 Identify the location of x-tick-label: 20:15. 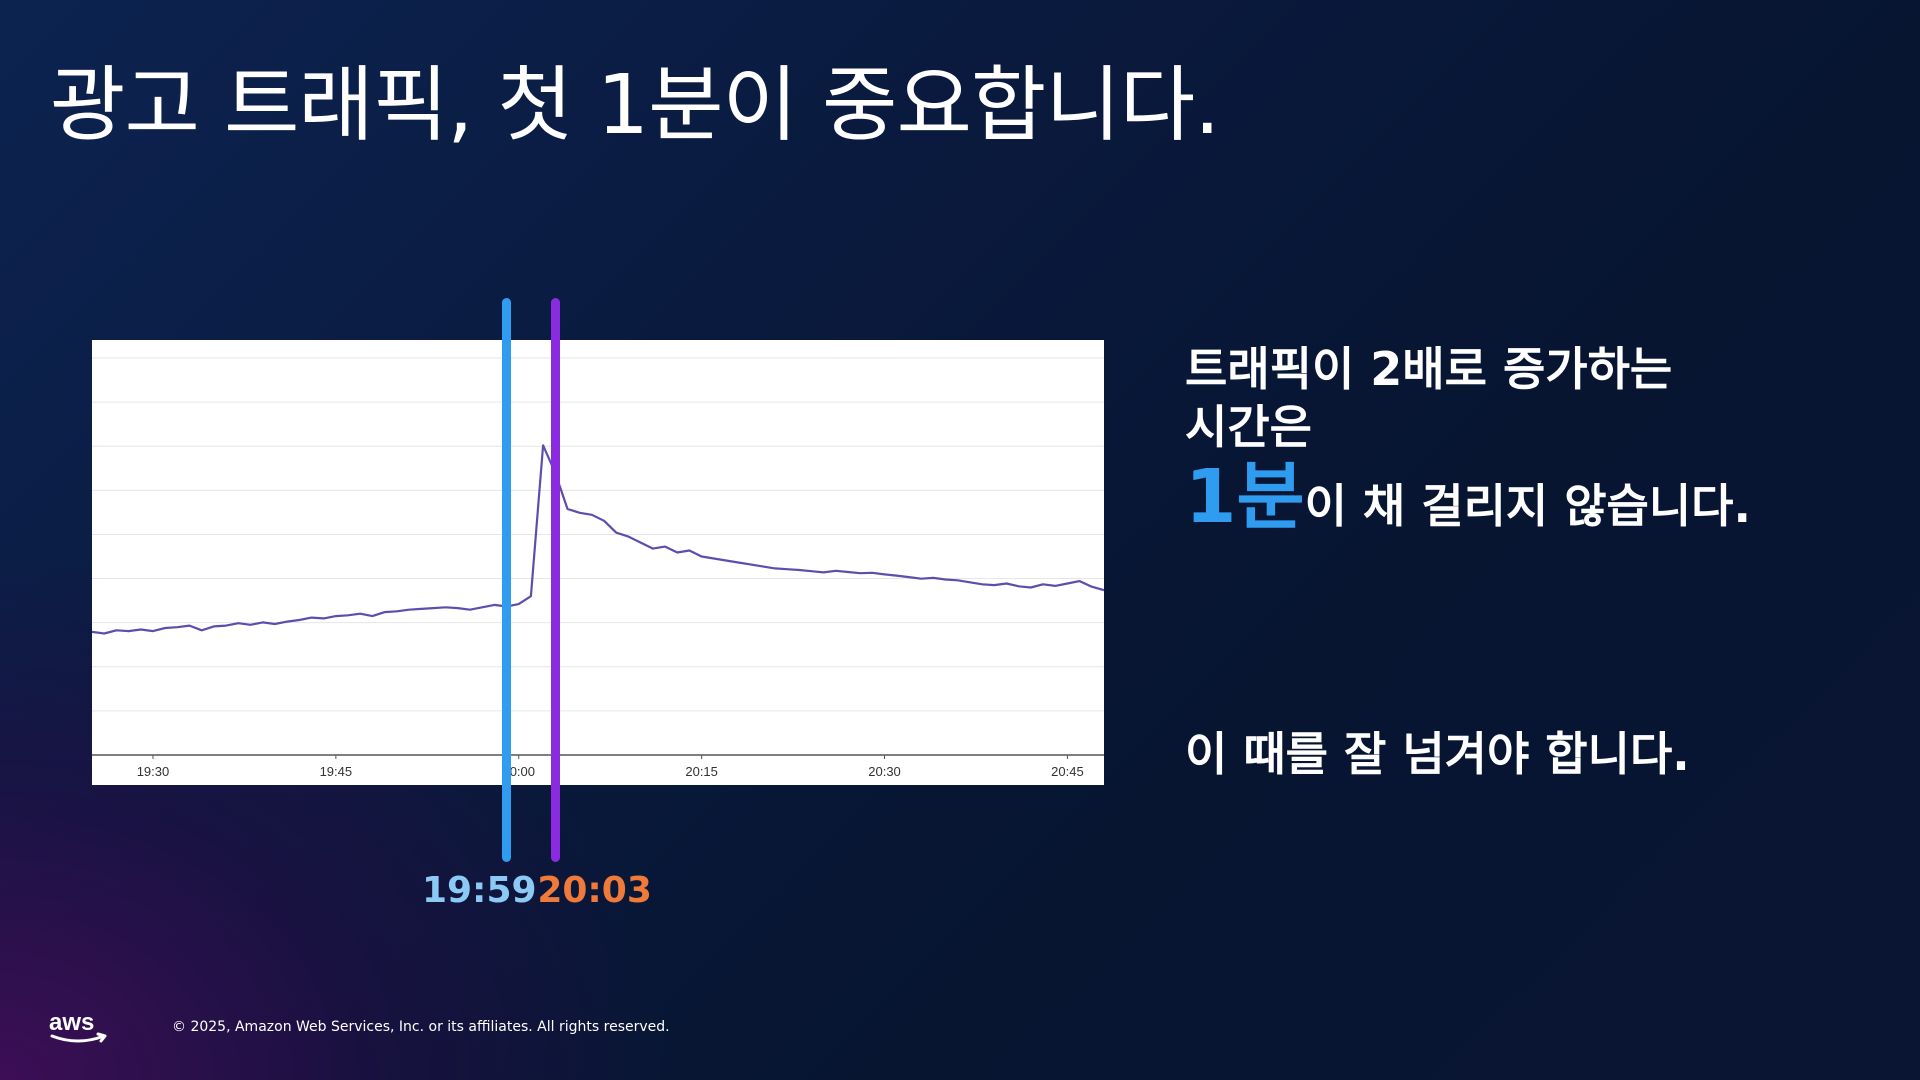
(701, 771).